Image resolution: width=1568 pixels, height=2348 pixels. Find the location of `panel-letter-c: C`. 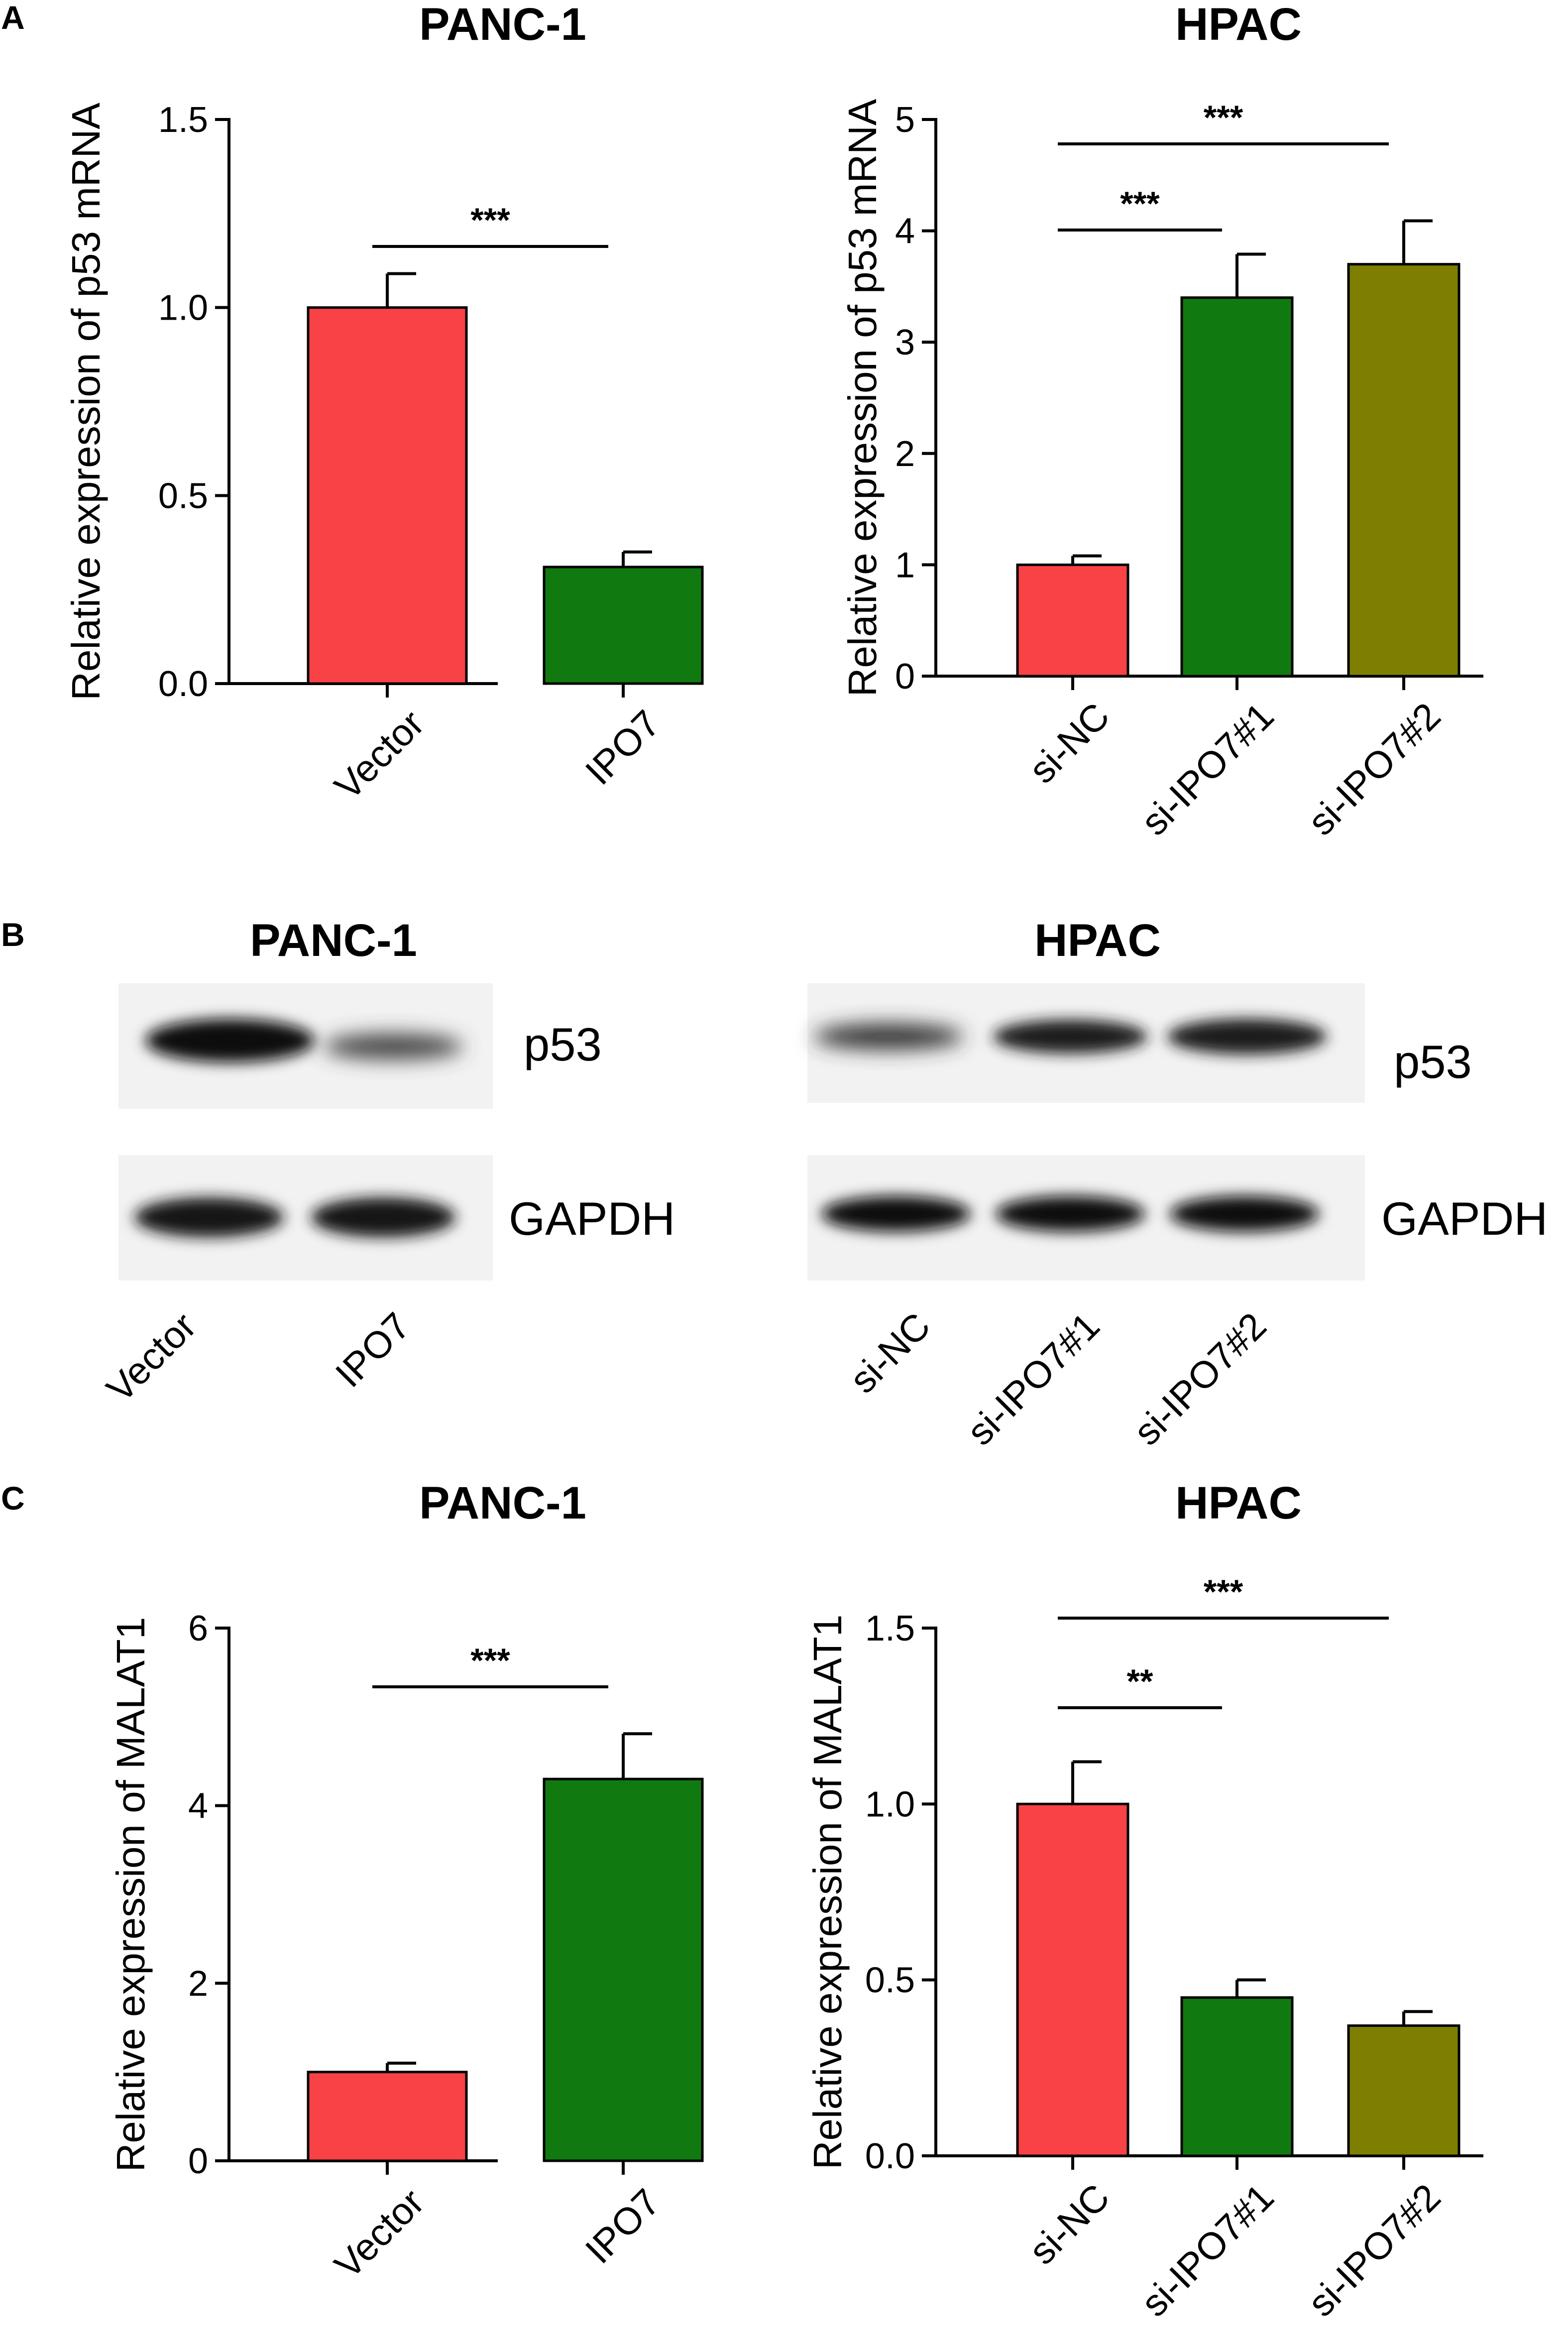

panel-letter-c: C is located at coordinates (13, 1498).